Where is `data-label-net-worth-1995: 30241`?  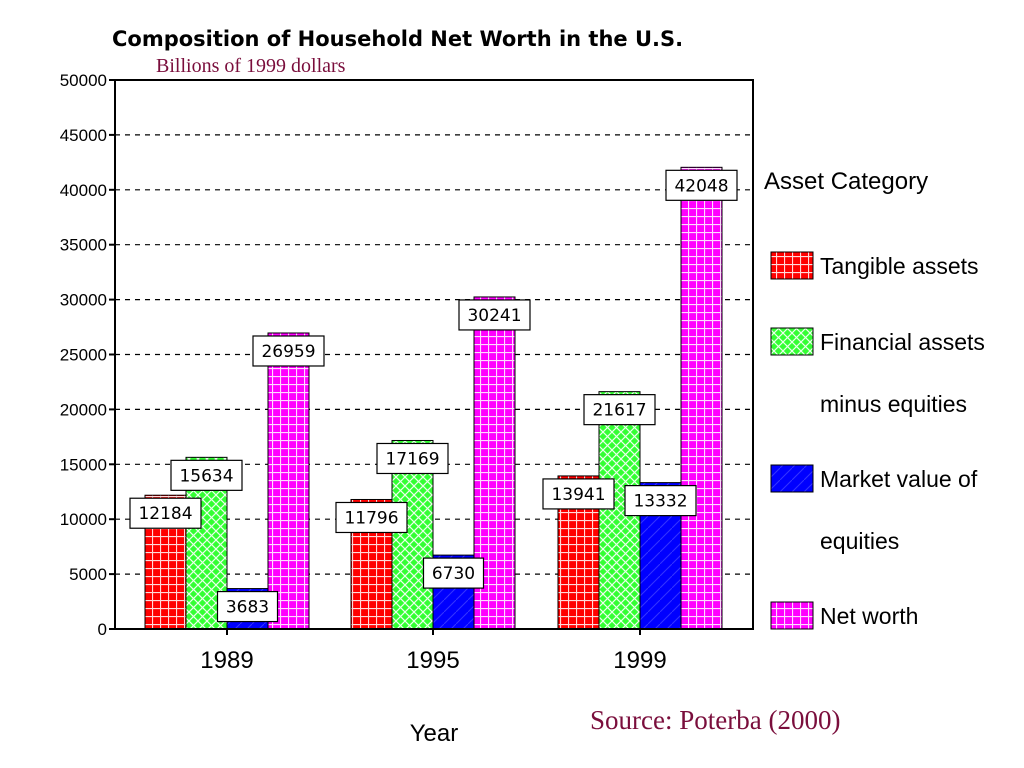
data-label-net-worth-1995: 30241 is located at coordinates (494, 316).